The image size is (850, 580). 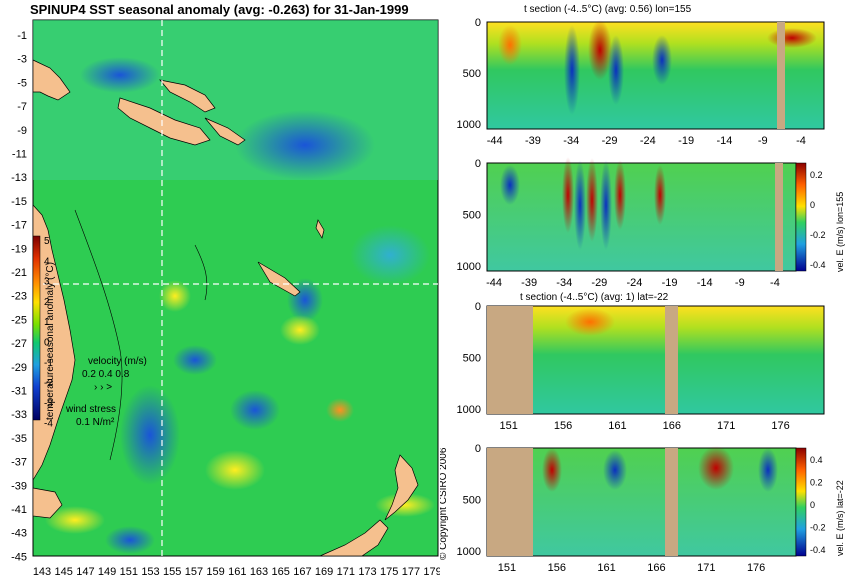 What do you see at coordinates (47, 282) in the screenshot?
I see `colorbar-tick-label: 3` at bounding box center [47, 282].